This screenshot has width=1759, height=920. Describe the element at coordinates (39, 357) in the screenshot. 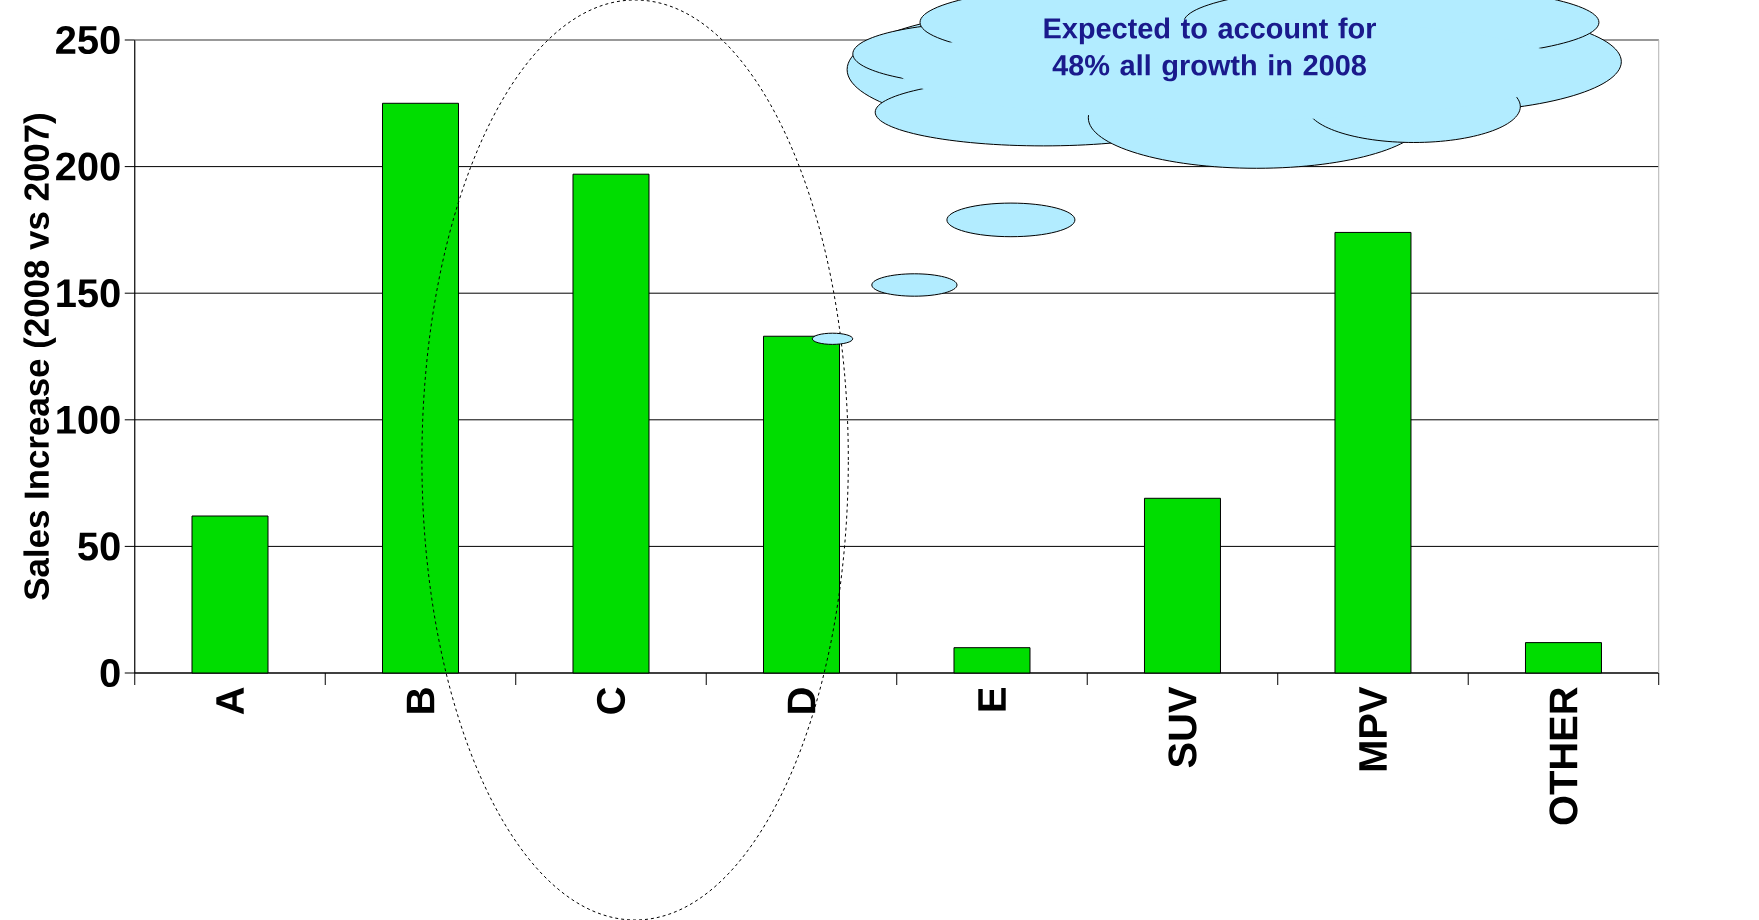

I see `y-axis-title: Sales Increase (2008 vs 2007)` at that location.